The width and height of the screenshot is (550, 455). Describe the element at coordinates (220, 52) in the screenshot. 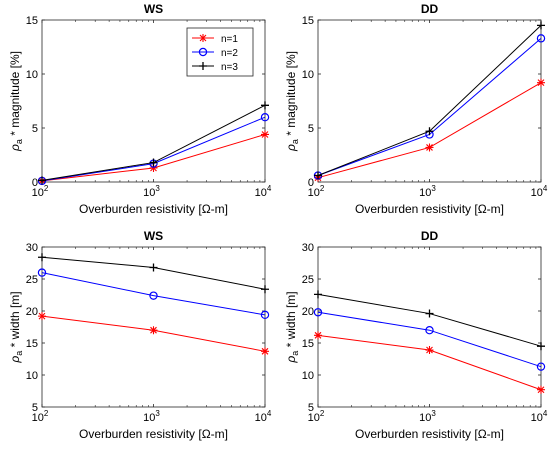

I see `legend: n=1 n=2 n=3` at that location.